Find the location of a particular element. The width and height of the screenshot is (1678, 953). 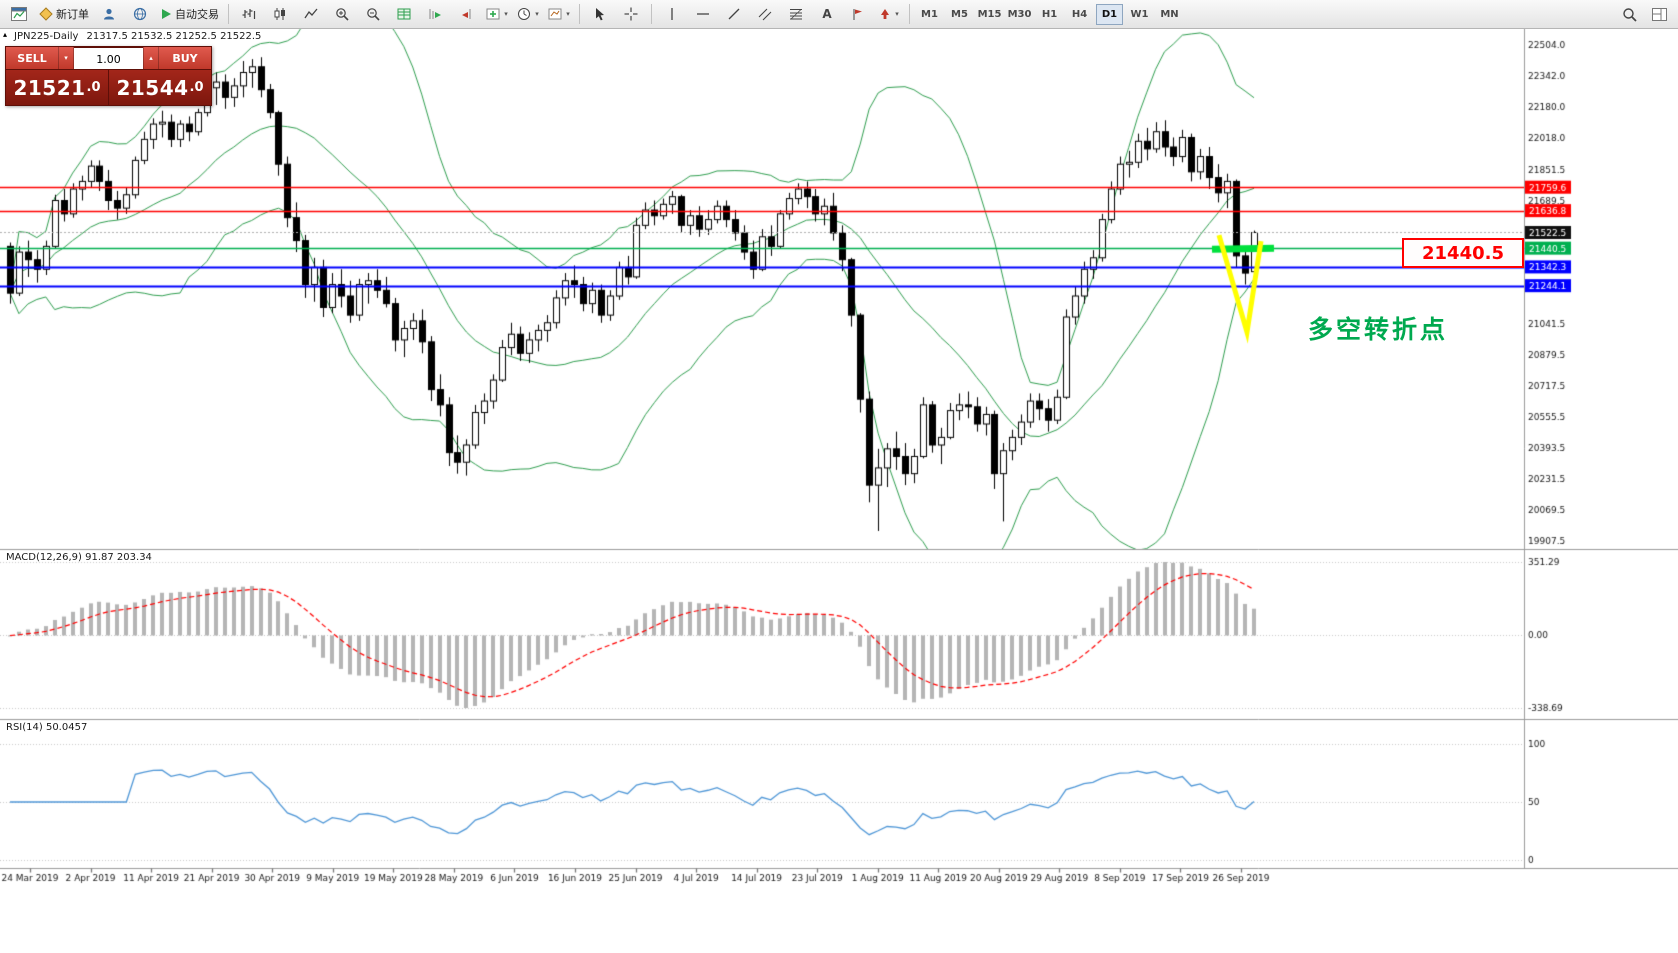

auto-scroll-icon is located at coordinates (435, 14).